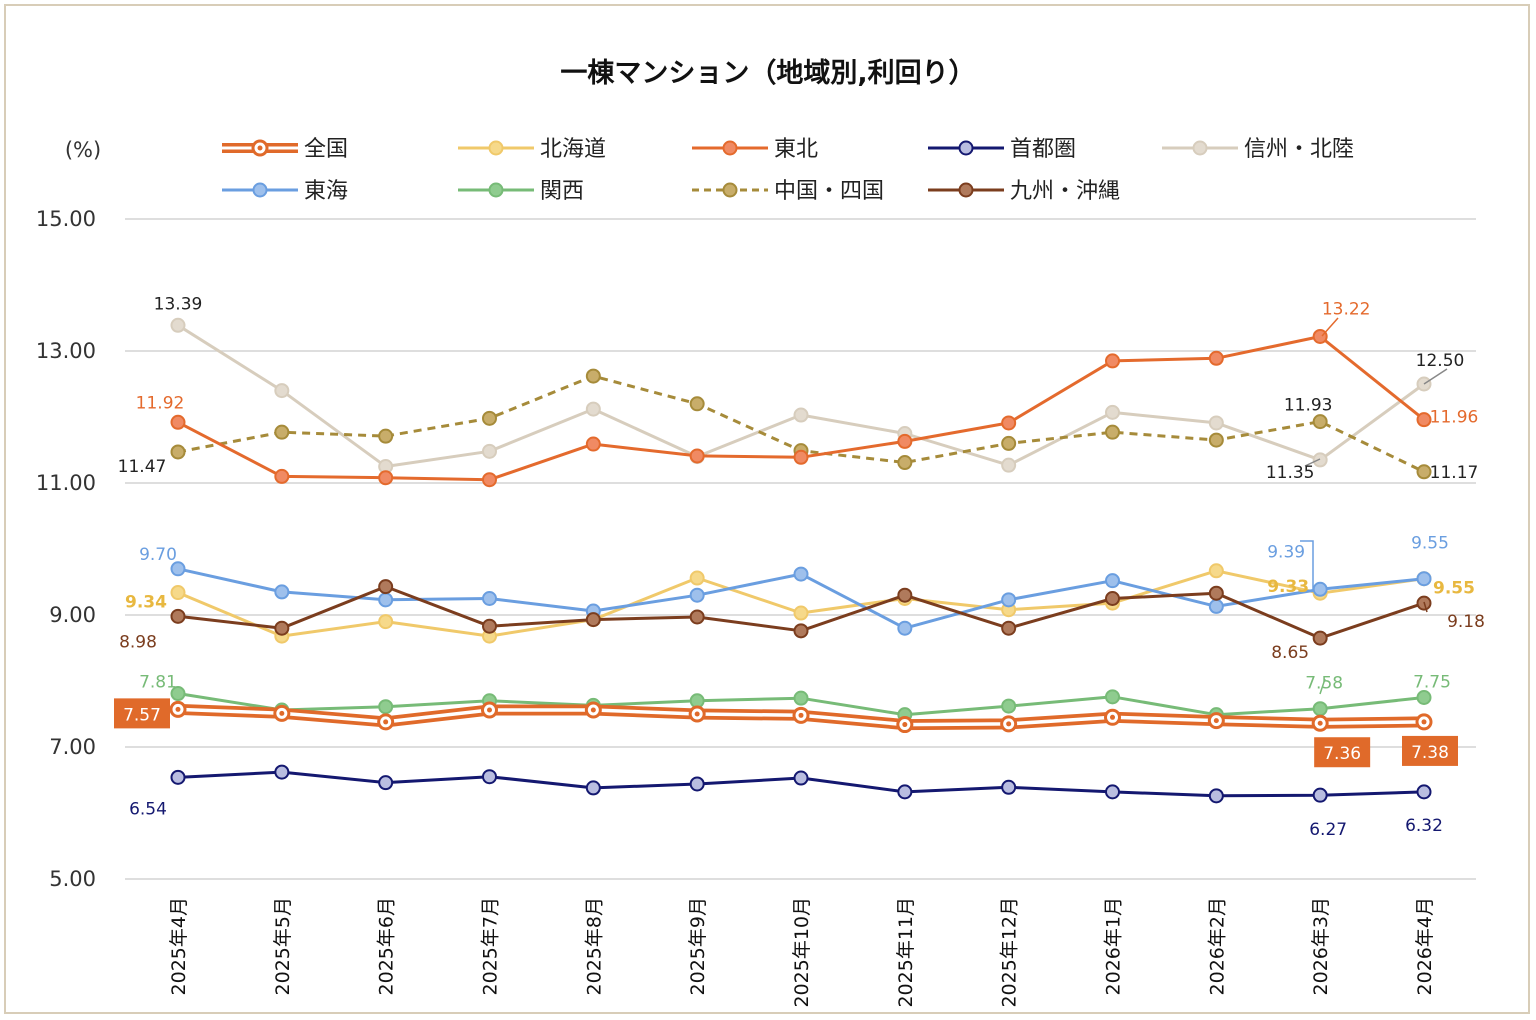 Image resolution: width=1536 pixels, height=1020 pixels. I want to click on y-tick-label: 9.00, so click(72, 615).